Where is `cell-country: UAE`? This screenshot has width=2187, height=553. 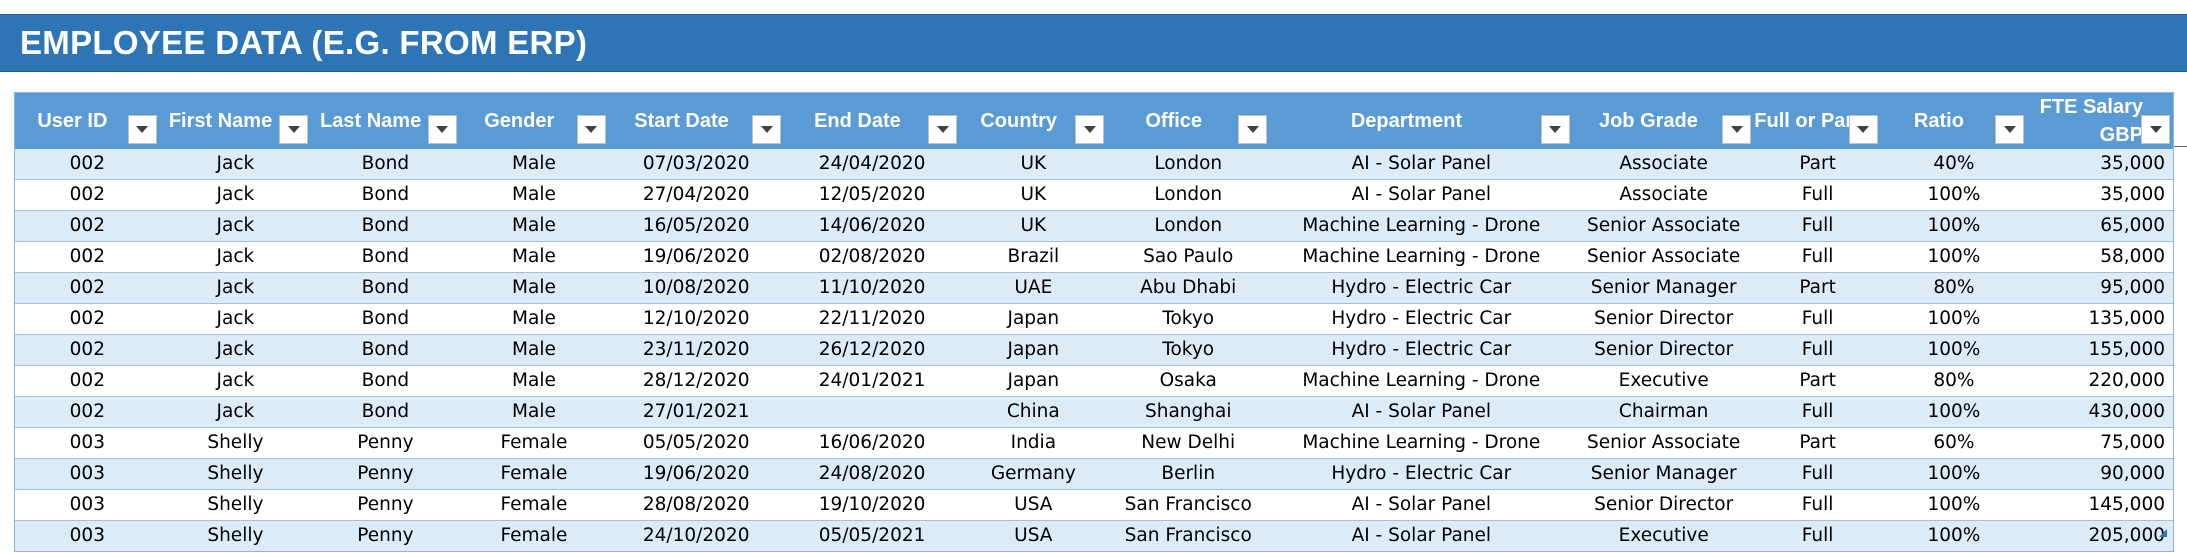
cell-country: UAE is located at coordinates (1033, 287).